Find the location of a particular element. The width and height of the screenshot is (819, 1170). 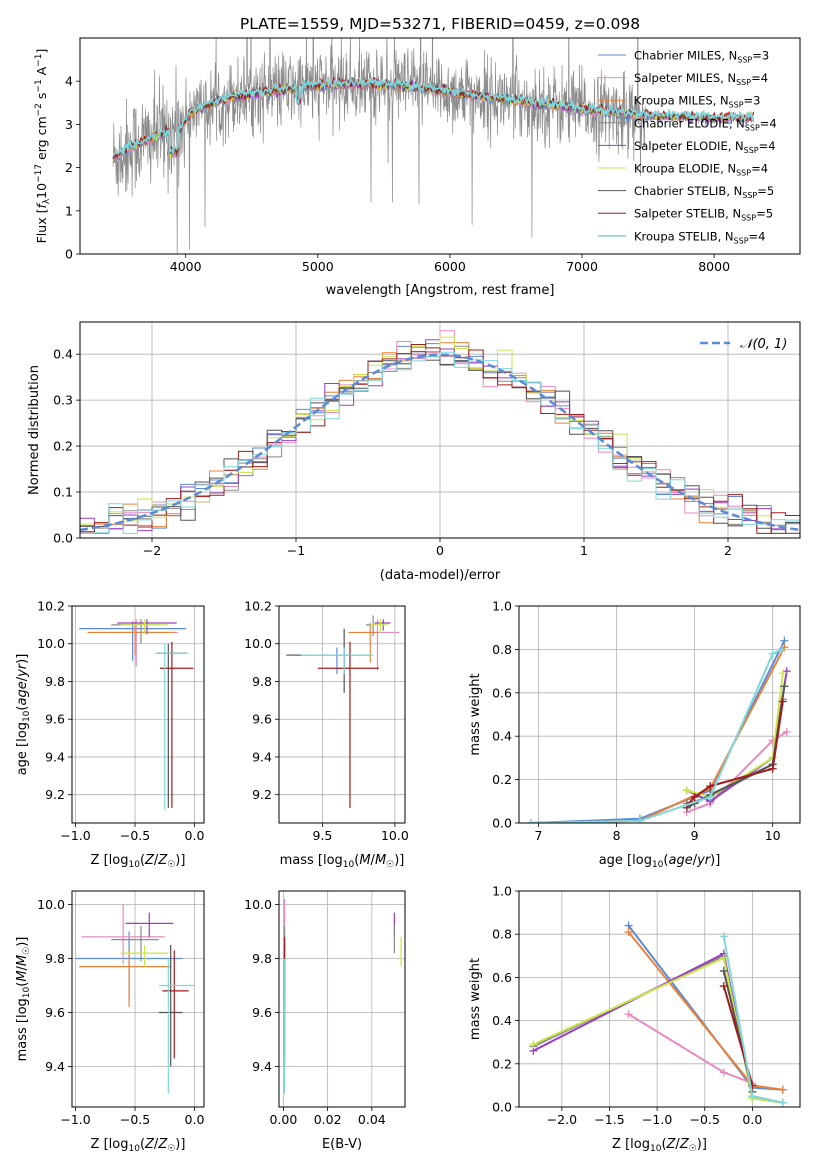

x-tick-label: −1.0 is located at coordinates (75, 835).